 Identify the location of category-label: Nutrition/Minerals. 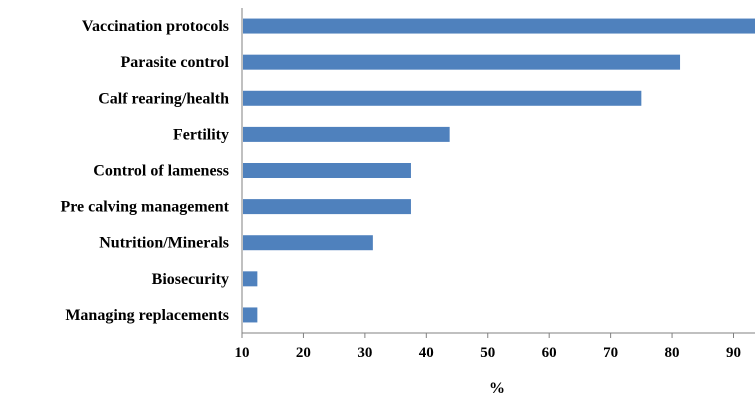
(164, 243).